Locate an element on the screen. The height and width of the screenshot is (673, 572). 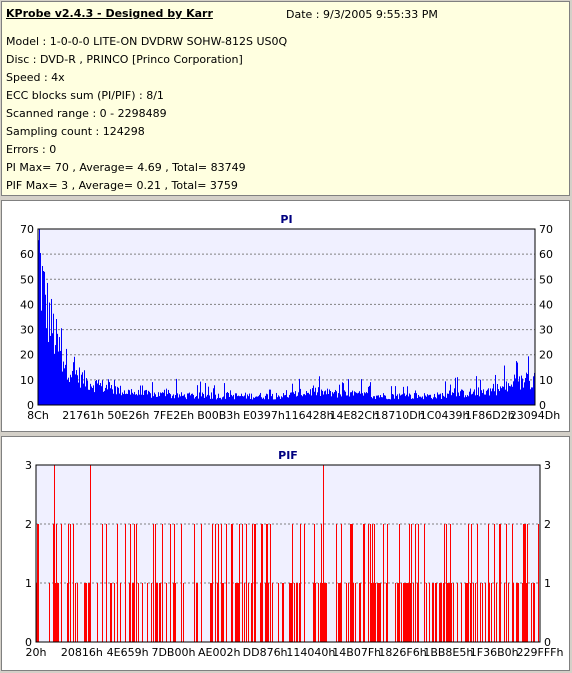
pif-summary-line: PIF Max= 3 , Average= 0.21 , Total= 3759 is located at coordinates (122, 185).